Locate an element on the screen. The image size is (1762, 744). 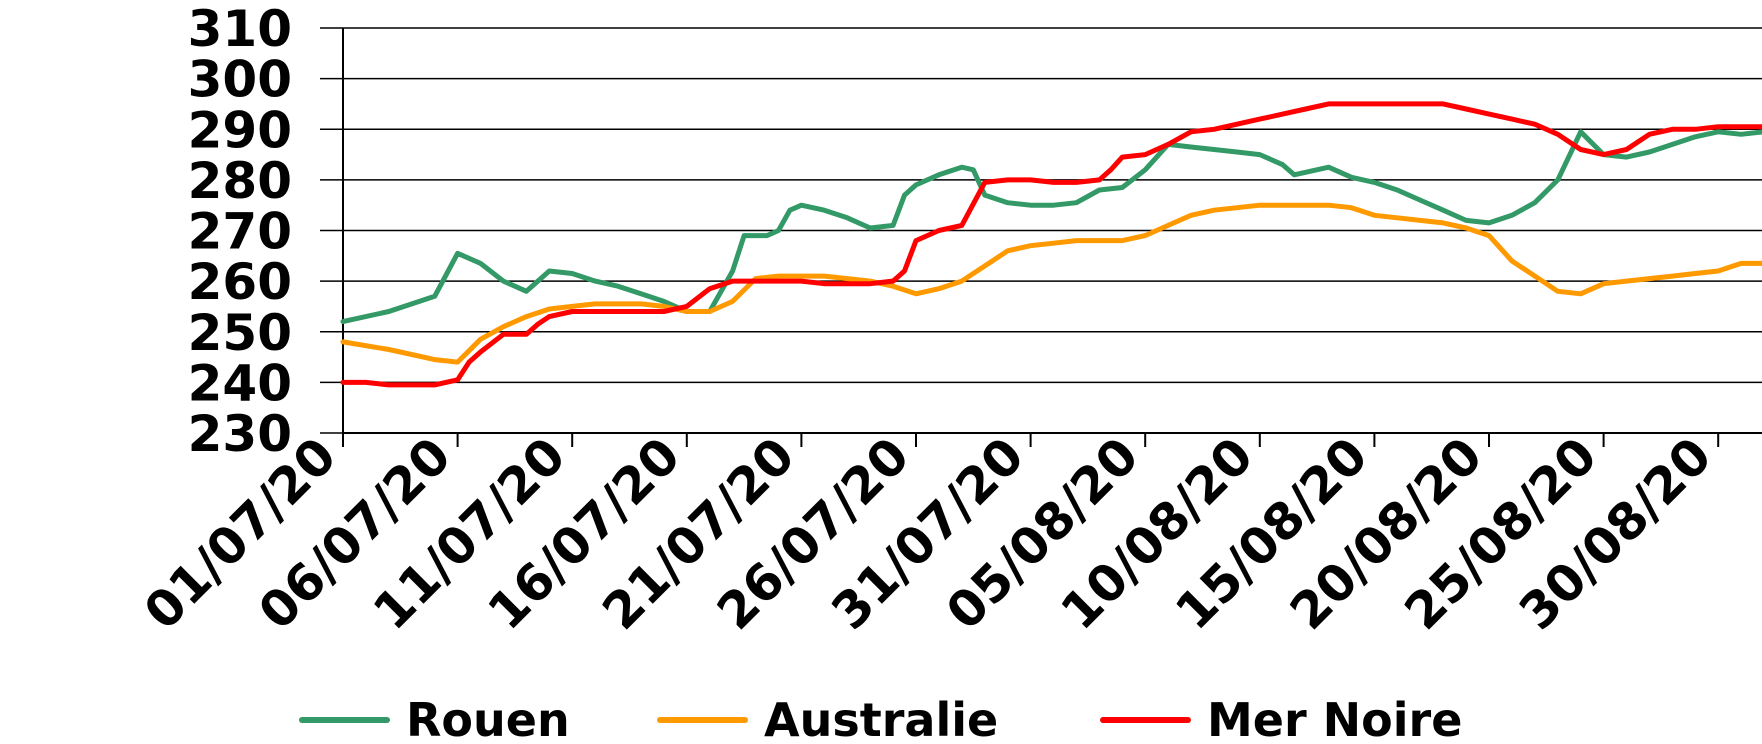
legend-label: Rouen is located at coordinates (488, 718).